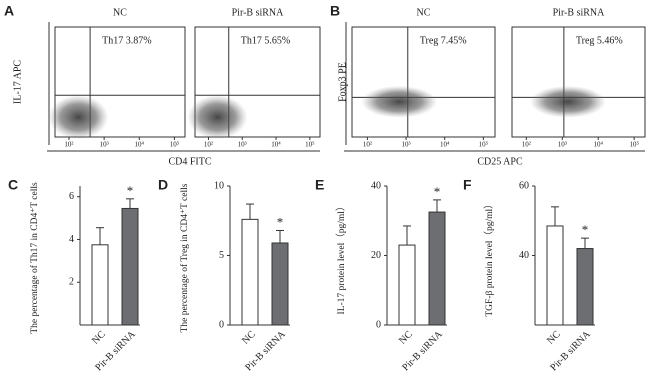  What do you see at coordinates (17, 82) in the screenshot?
I see `y-axis-label: IL-17 APC` at bounding box center [17, 82].